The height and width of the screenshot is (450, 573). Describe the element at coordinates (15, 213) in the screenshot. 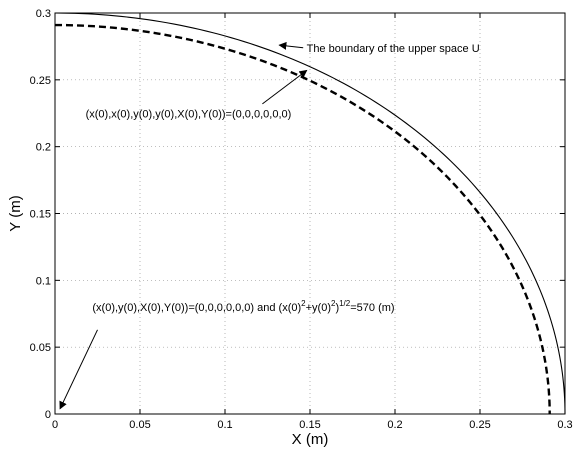

I see `y-axis-label: Y (m)` at that location.